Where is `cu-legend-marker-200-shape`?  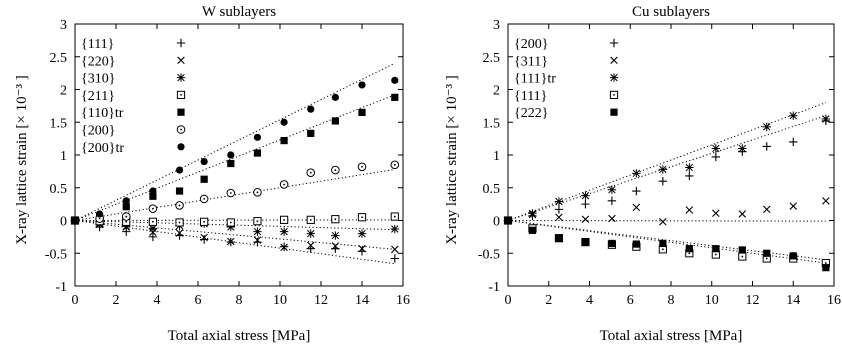
cu-legend-marker-200-shape is located at coordinates (614, 43).